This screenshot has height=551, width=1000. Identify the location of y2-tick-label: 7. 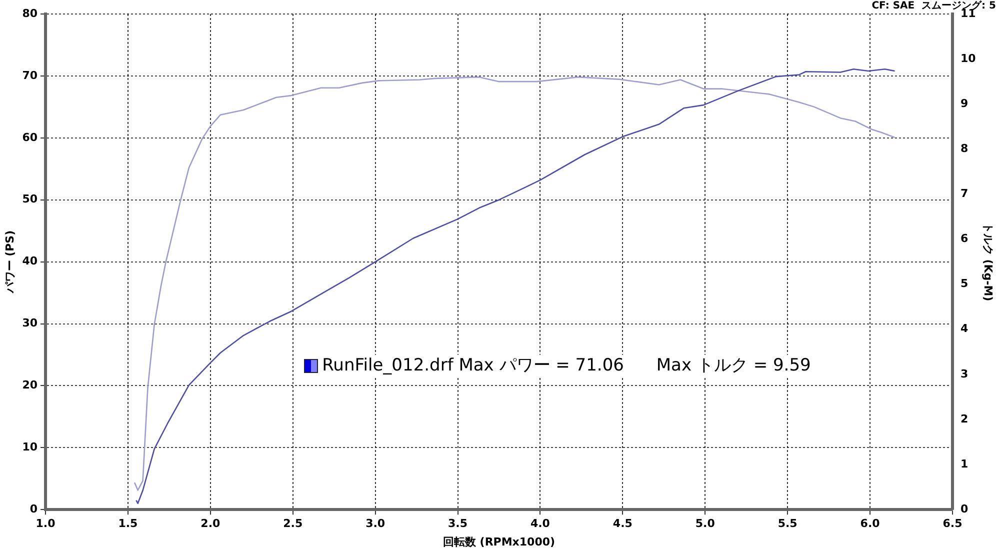
(964, 193).